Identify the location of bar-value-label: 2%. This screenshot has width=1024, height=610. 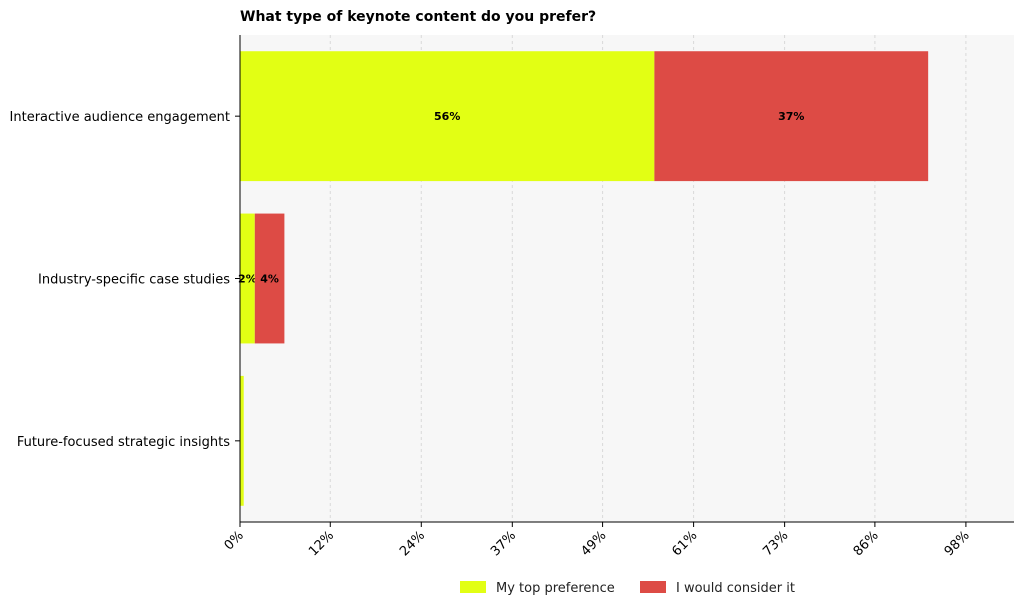
(247, 279).